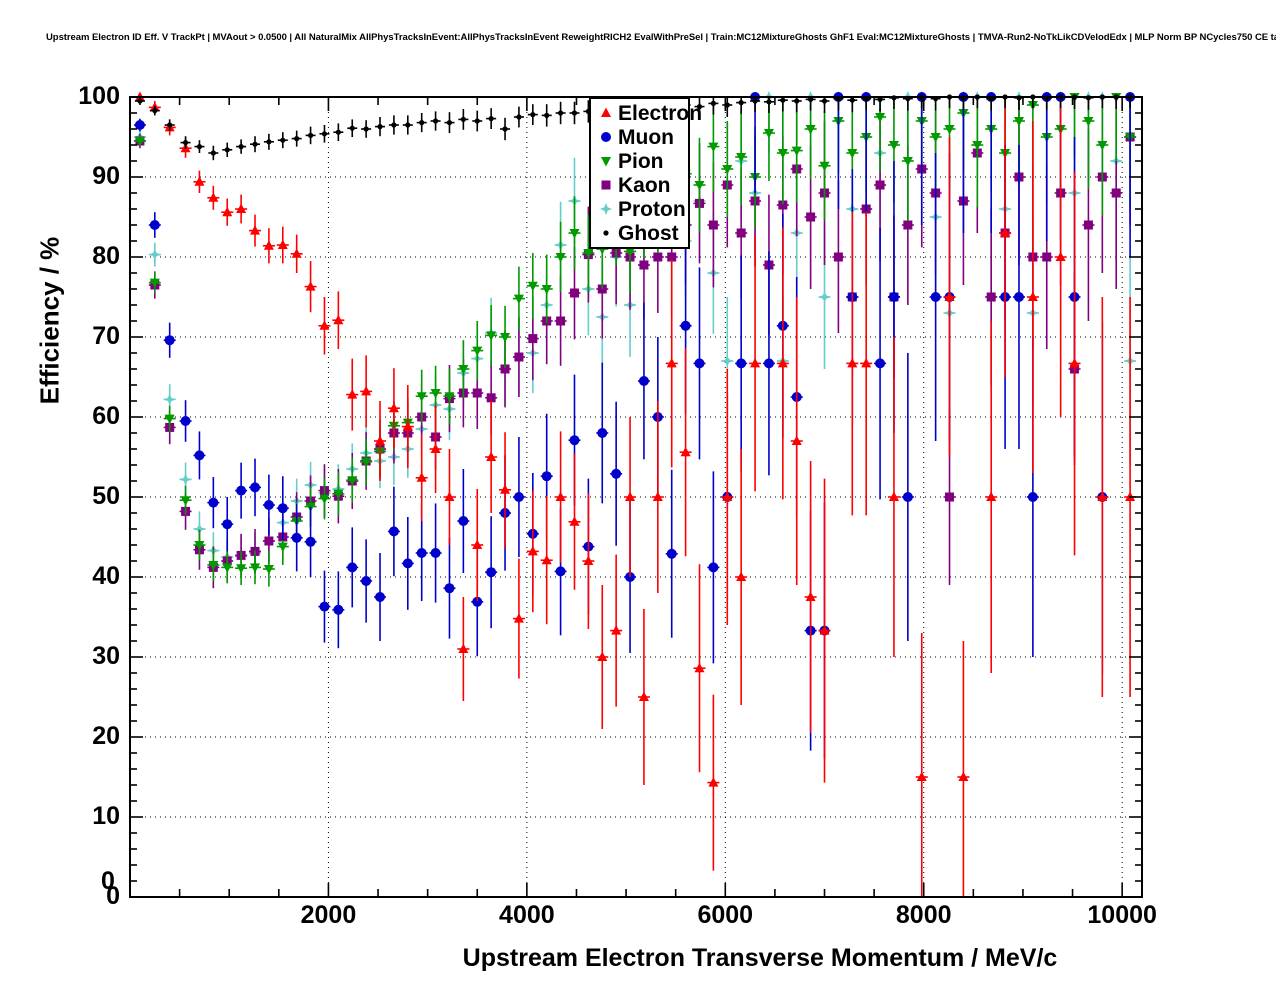 The image size is (1276, 996). Describe the element at coordinates (606, 185) in the screenshot. I see `square-marker-icon` at that location.